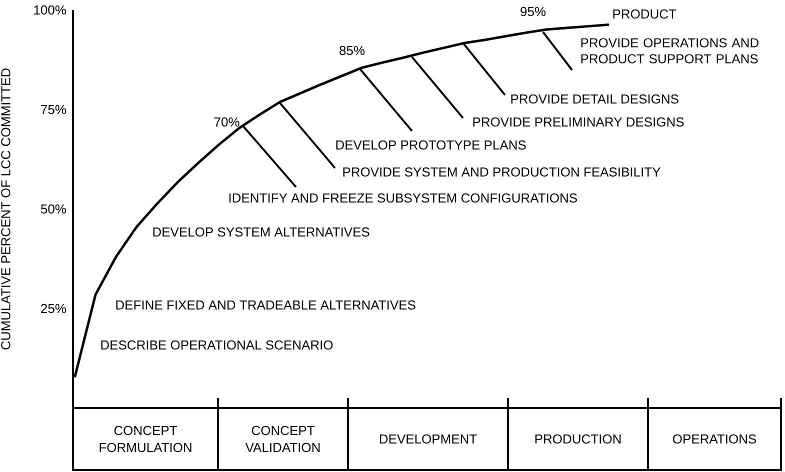 The width and height of the screenshot is (785, 472). I want to click on annotation: PROVIDE SYSTEM AND PRODUCTION FEASIBILITY, so click(501, 172).